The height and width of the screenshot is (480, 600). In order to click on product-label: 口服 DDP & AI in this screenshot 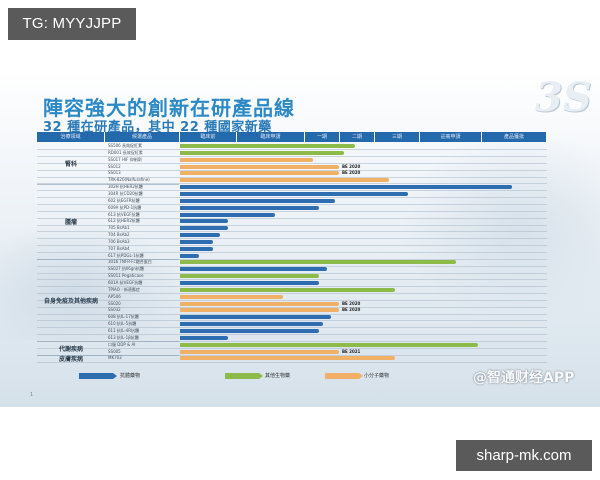, I will do `click(122, 344)`.